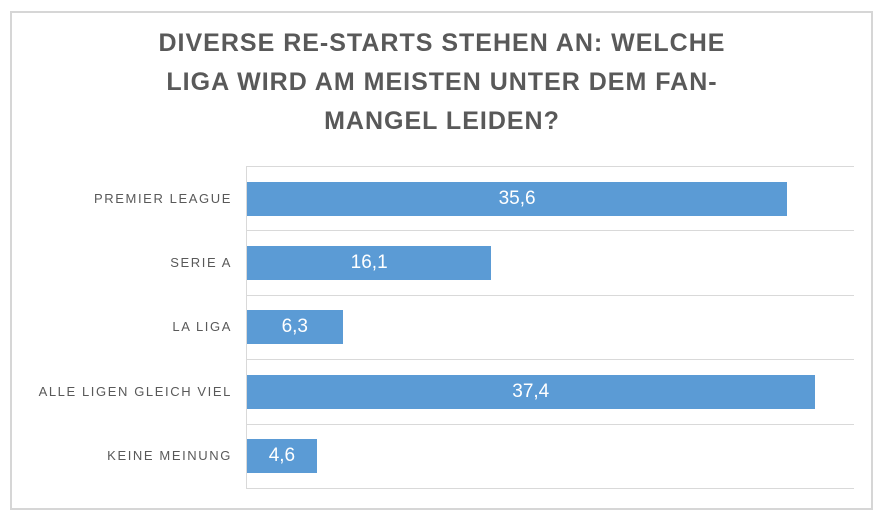 The height and width of the screenshot is (523, 890). I want to click on chart-title-line: MANGEL LEIDEN?, so click(442, 121).